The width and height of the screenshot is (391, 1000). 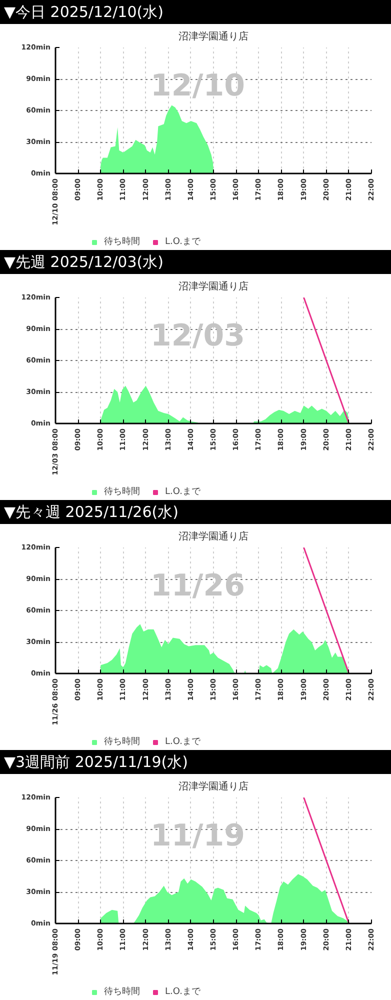 What do you see at coordinates (84, 12) in the screenshot?
I see `chart-title: ▼今日 2025/12/10(水)` at bounding box center [84, 12].